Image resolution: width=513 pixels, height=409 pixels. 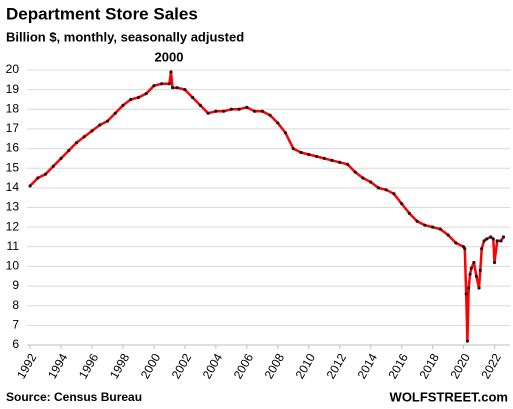 What do you see at coordinates (151, 366) in the screenshot?
I see `x-tick-label: 2000` at bounding box center [151, 366].